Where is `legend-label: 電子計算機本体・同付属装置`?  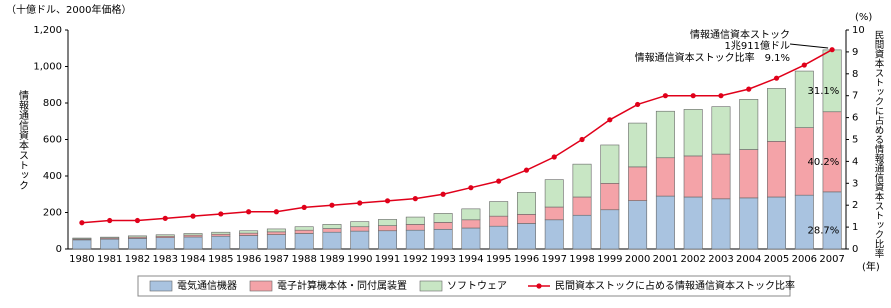
legend-label: 電子計算機本体・同付属装置 is located at coordinates (342, 285).